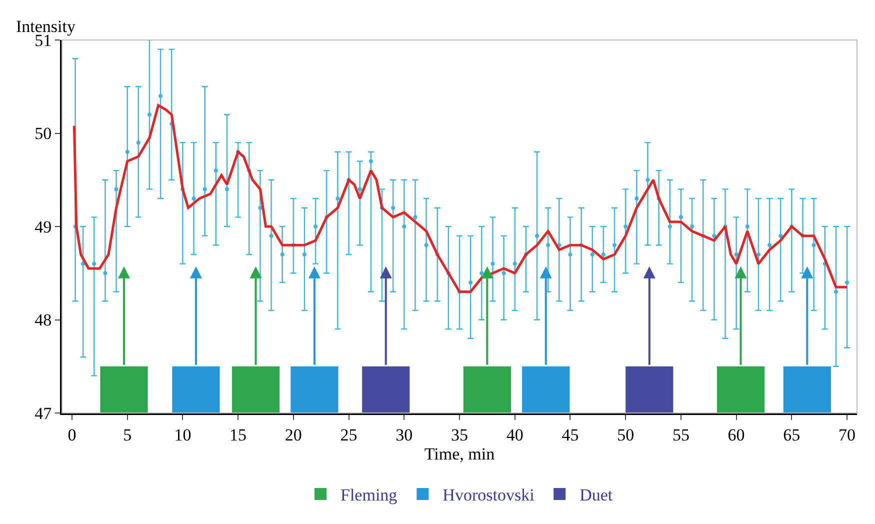 This screenshot has width=875, height=524. What do you see at coordinates (46, 26) in the screenshot?
I see `y-axis-title: Intensity` at bounding box center [46, 26].